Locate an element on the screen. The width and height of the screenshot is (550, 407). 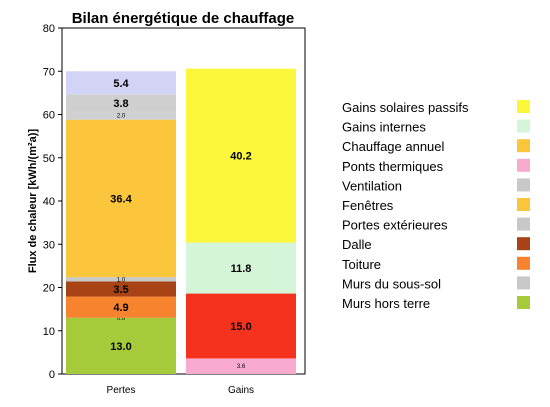
y-tick-label: 60 is located at coordinates (49, 116).